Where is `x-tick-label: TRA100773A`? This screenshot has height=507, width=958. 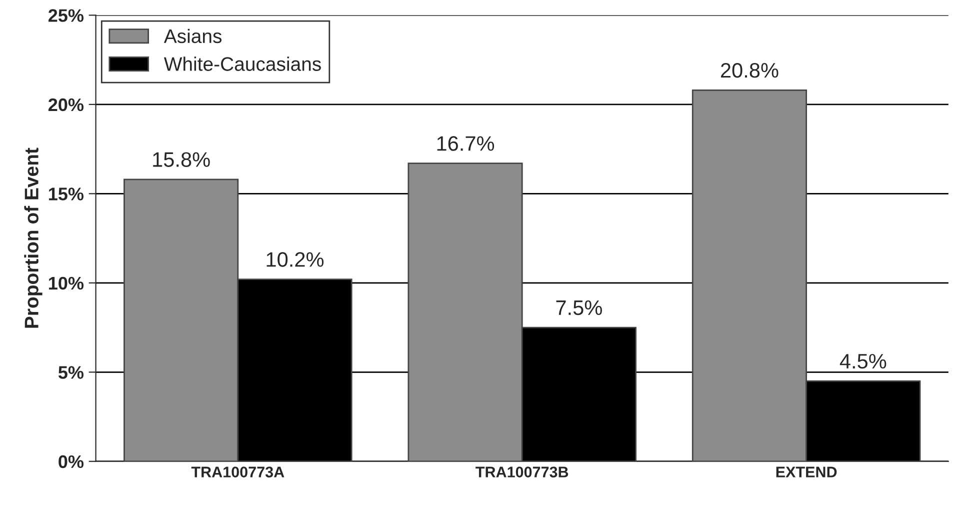
x-tick-label: TRA100773A is located at coordinates (237, 472).